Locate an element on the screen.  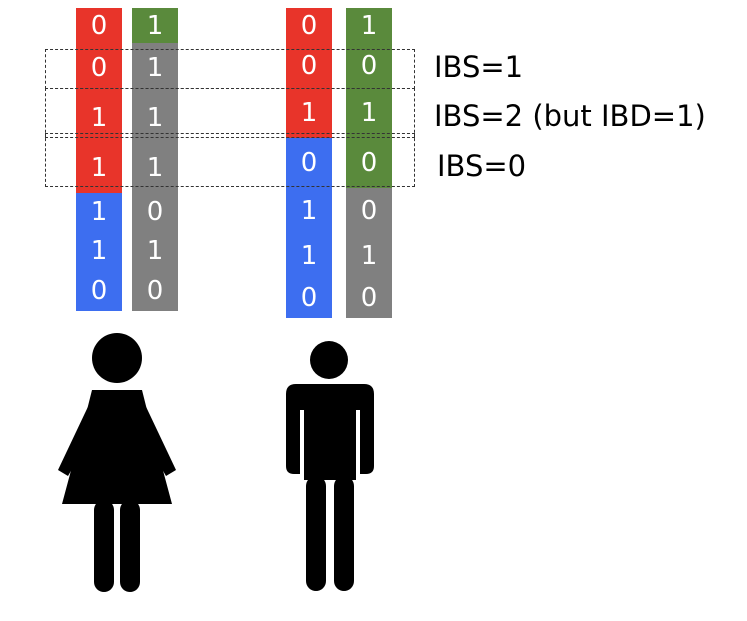
man-figure-icon is located at coordinates (330, 466).